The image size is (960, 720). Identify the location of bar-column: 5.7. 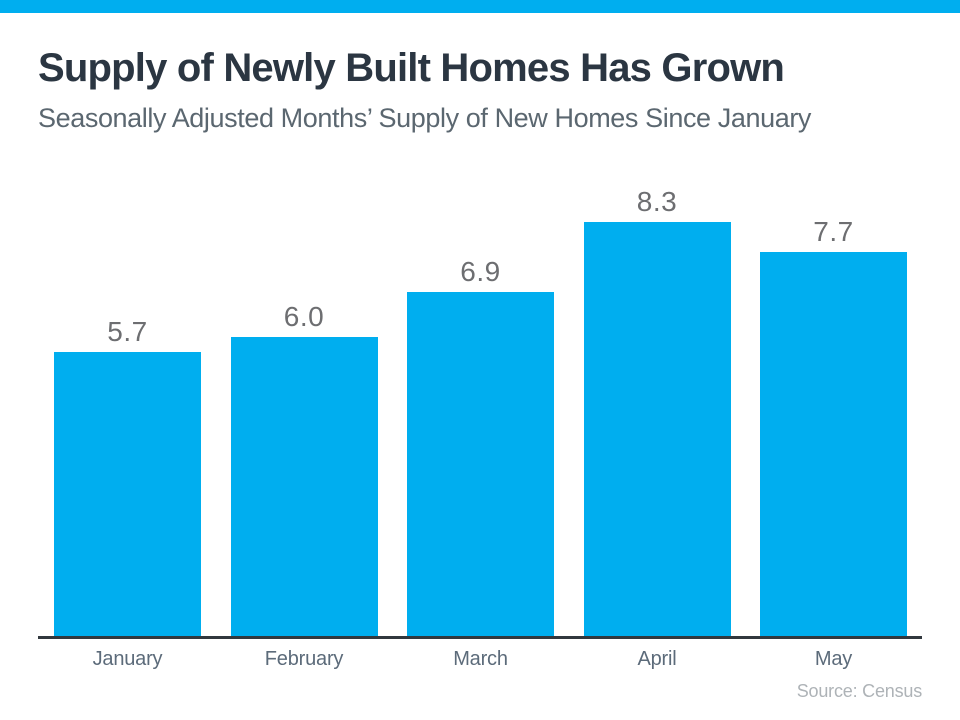
(127, 477).